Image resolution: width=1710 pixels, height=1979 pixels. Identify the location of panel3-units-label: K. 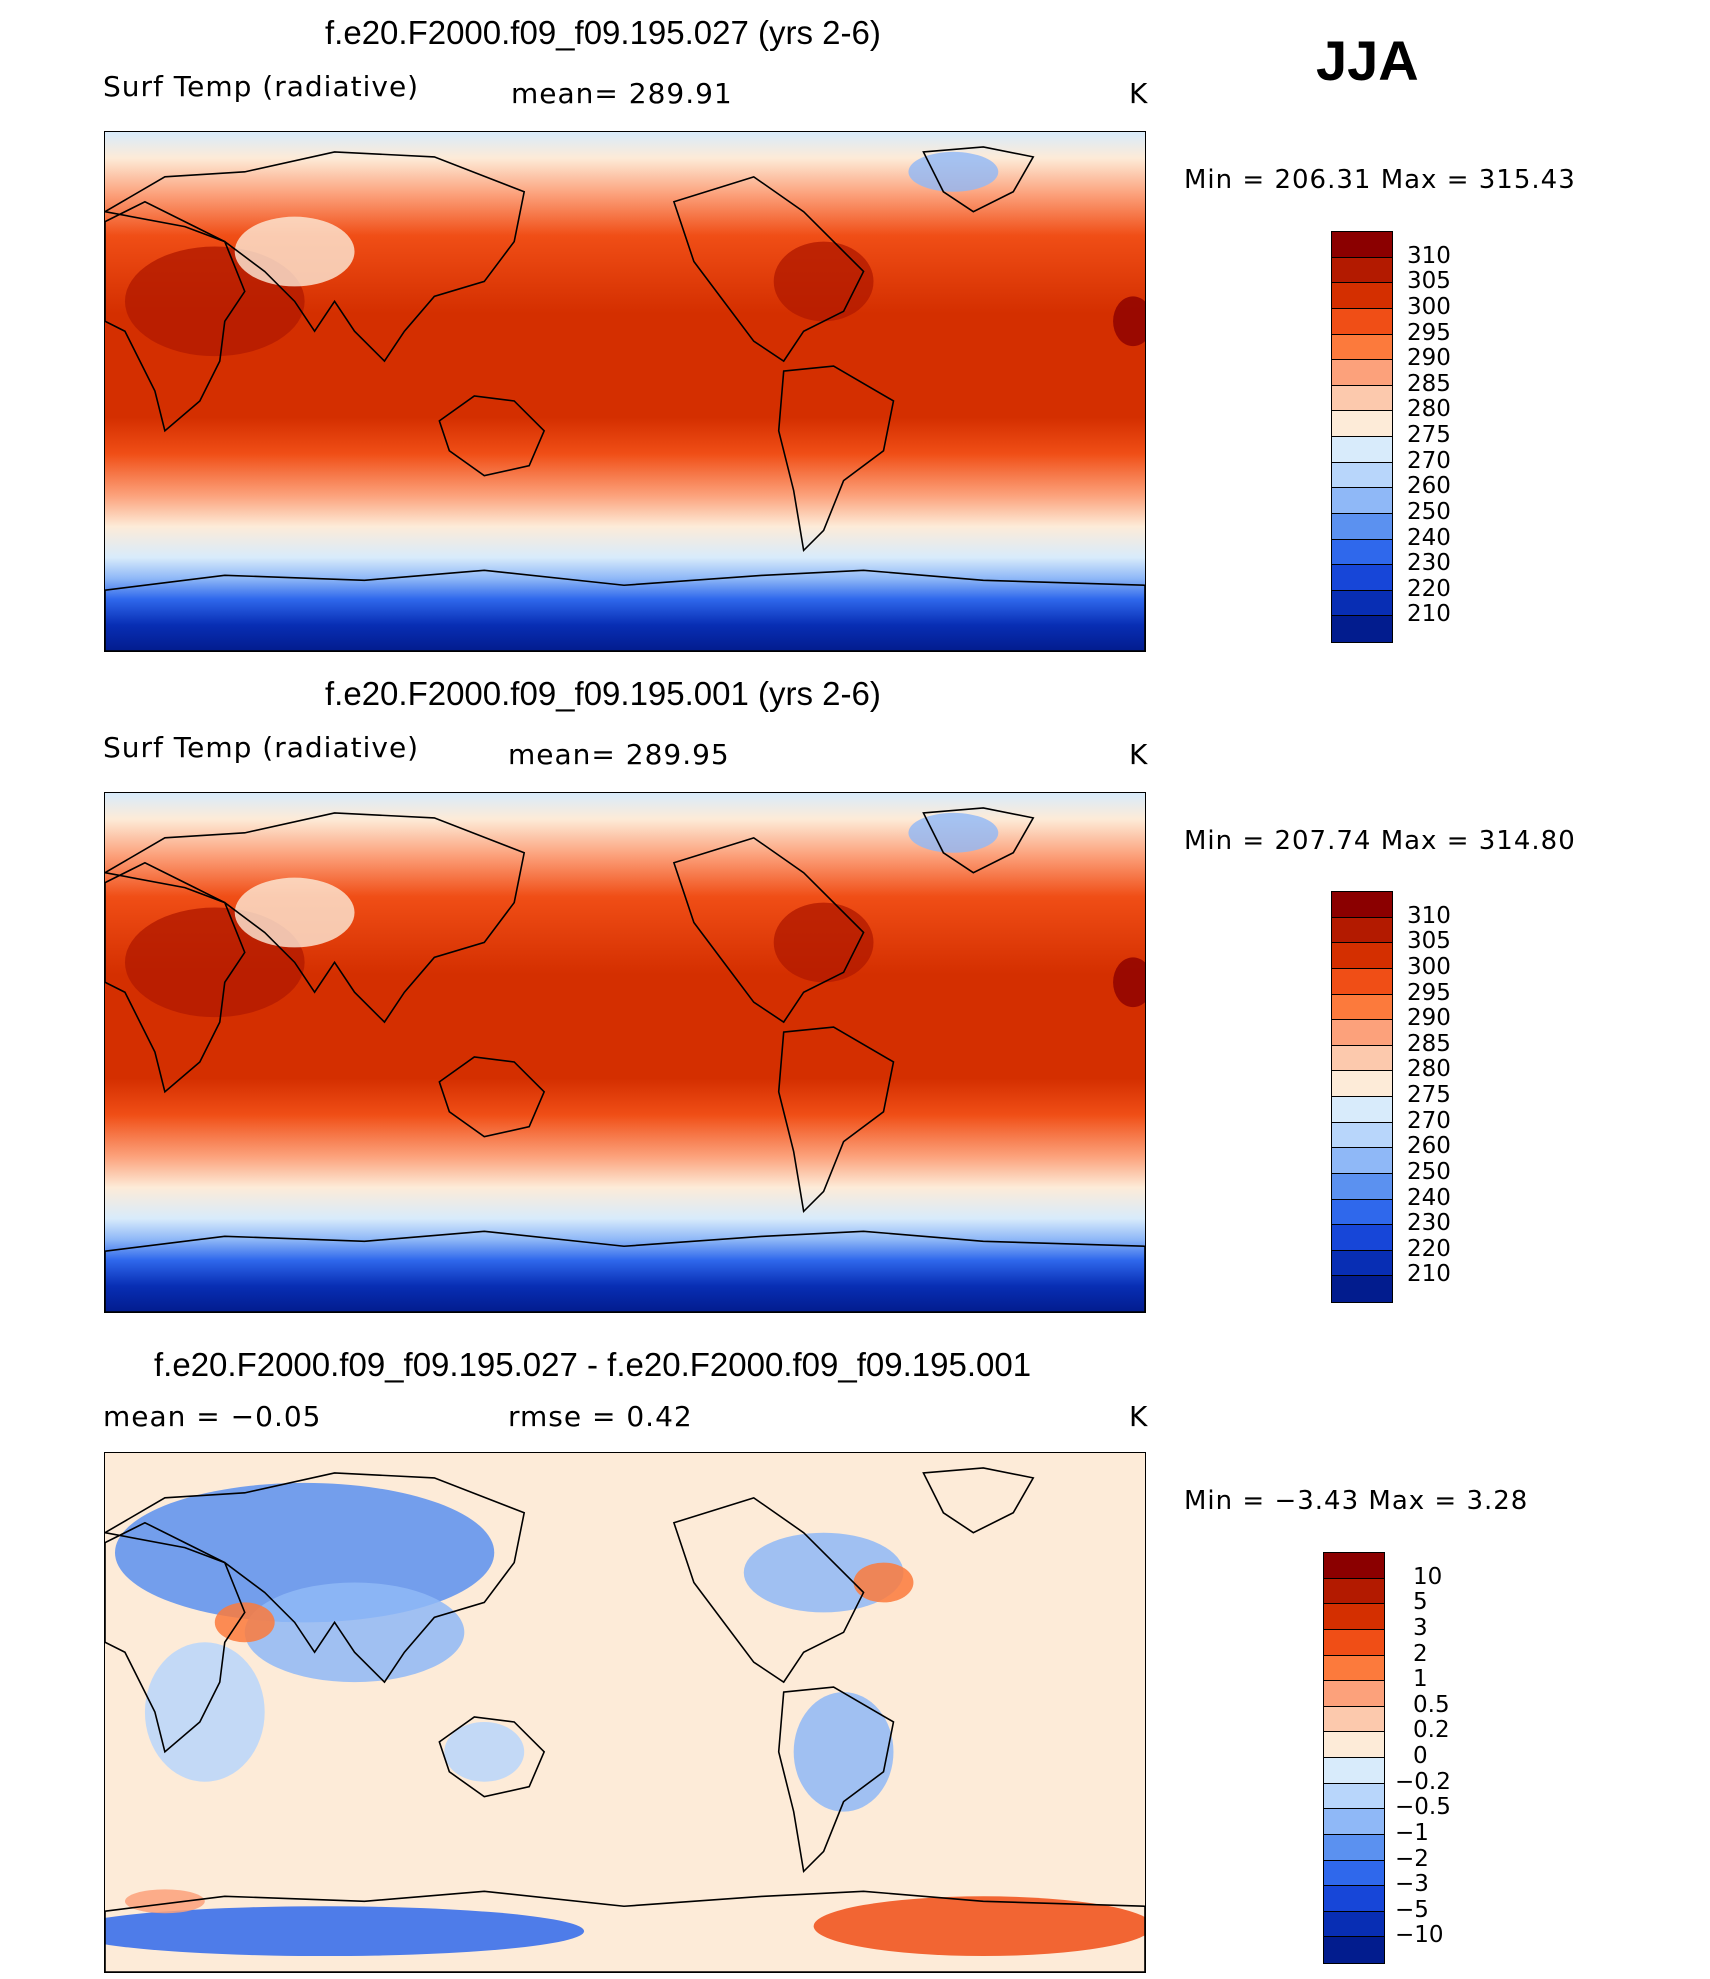
(1139, 1416).